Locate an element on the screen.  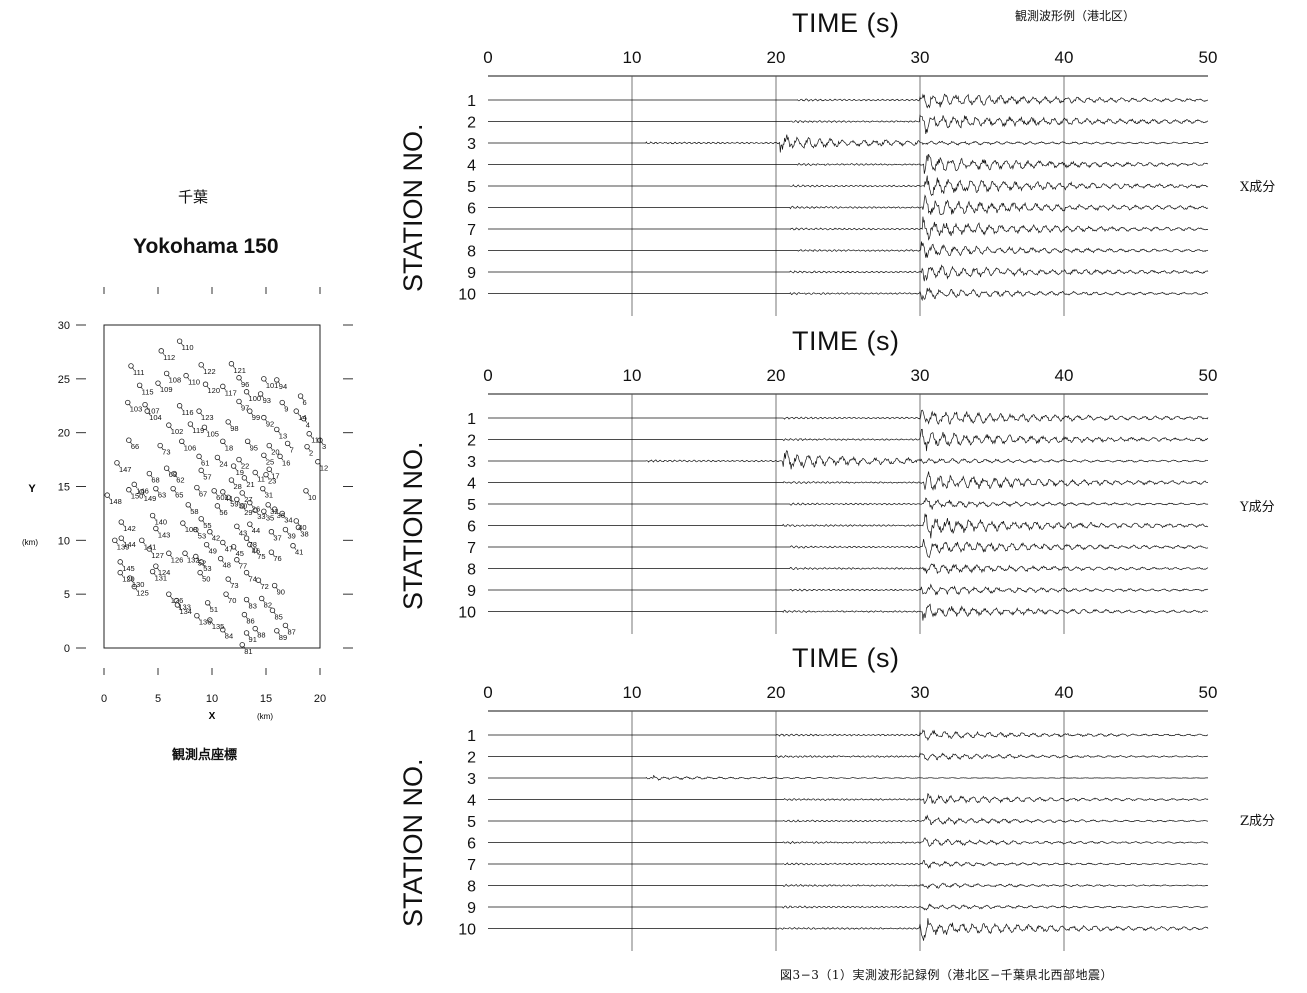
station-marker: 2 is located at coordinates (308, 450).